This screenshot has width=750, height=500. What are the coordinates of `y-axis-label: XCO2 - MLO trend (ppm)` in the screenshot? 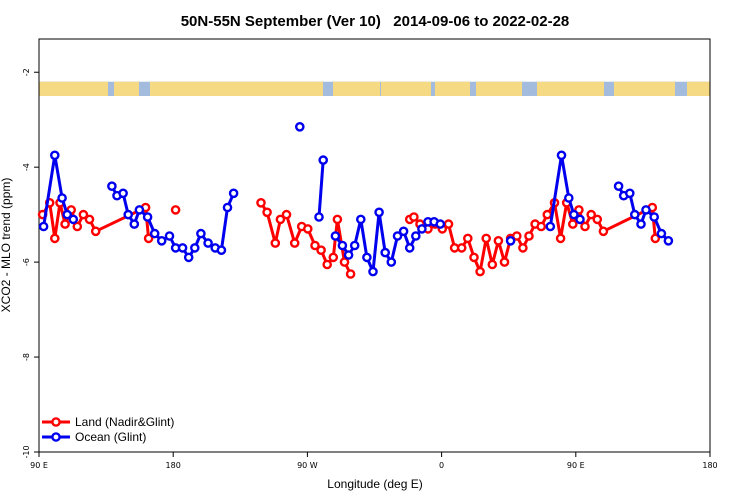 It's located at (6, 245).